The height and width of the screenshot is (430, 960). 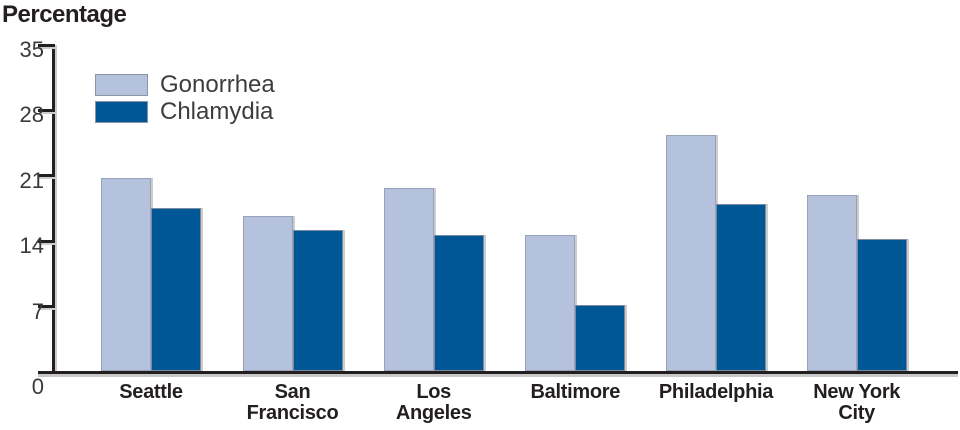 What do you see at coordinates (408, 279) in the screenshot?
I see `bar-gonorrhea-los-angeles` at bounding box center [408, 279].